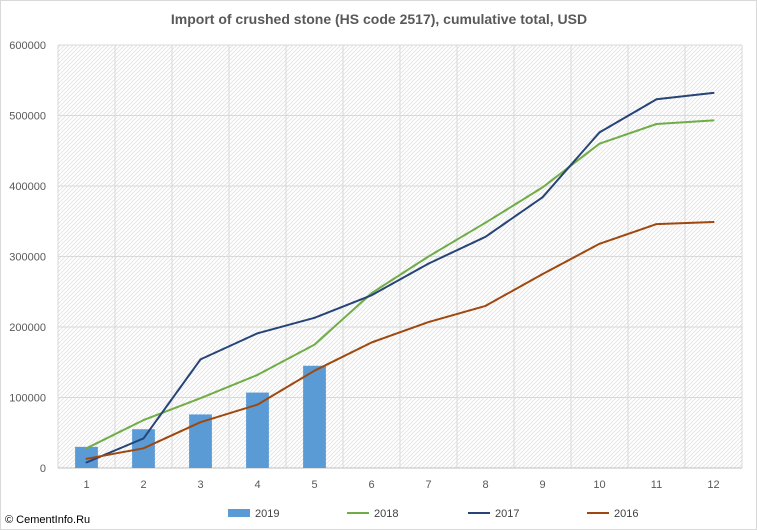  What do you see at coordinates (386, 514) in the screenshot?
I see `legend-label-2018: 2018` at bounding box center [386, 514].